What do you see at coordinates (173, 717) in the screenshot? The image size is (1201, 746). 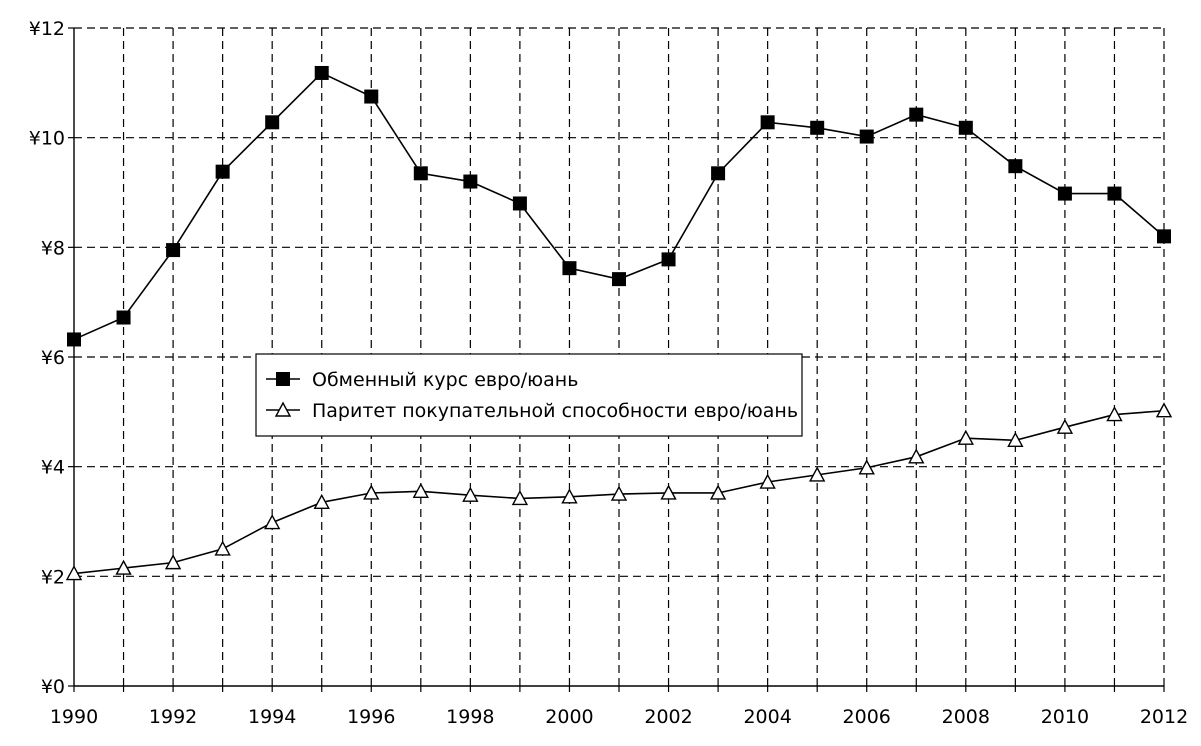 I see `x-tick-label: 1992` at bounding box center [173, 717].